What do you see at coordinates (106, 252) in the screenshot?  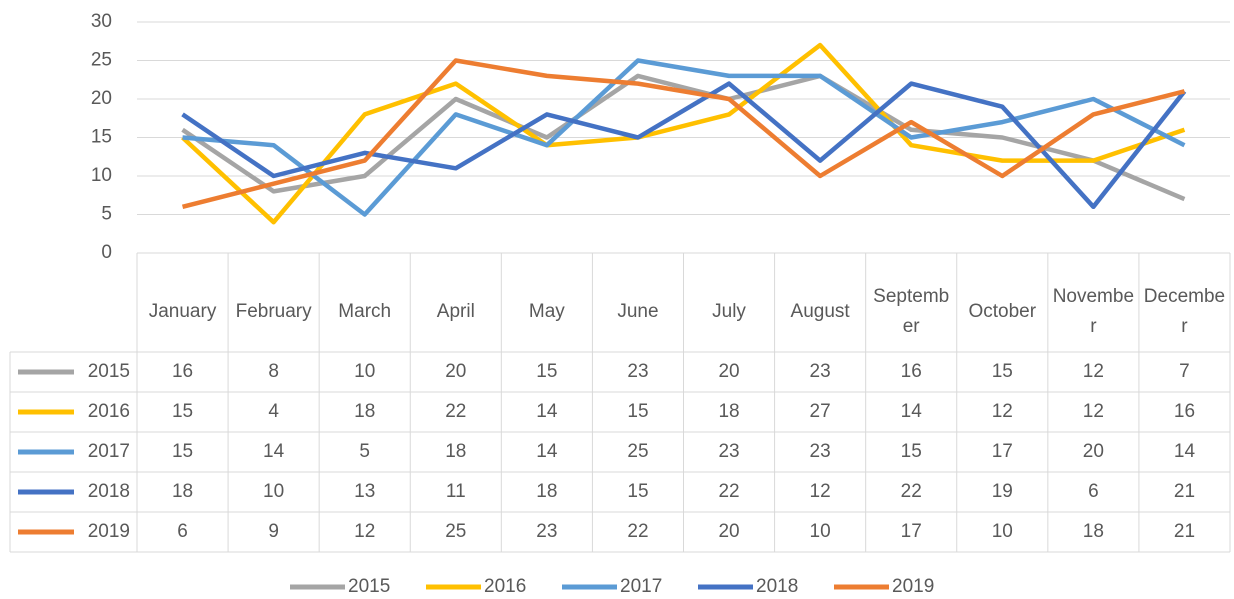 I see `y-tick-label: 0` at bounding box center [106, 252].